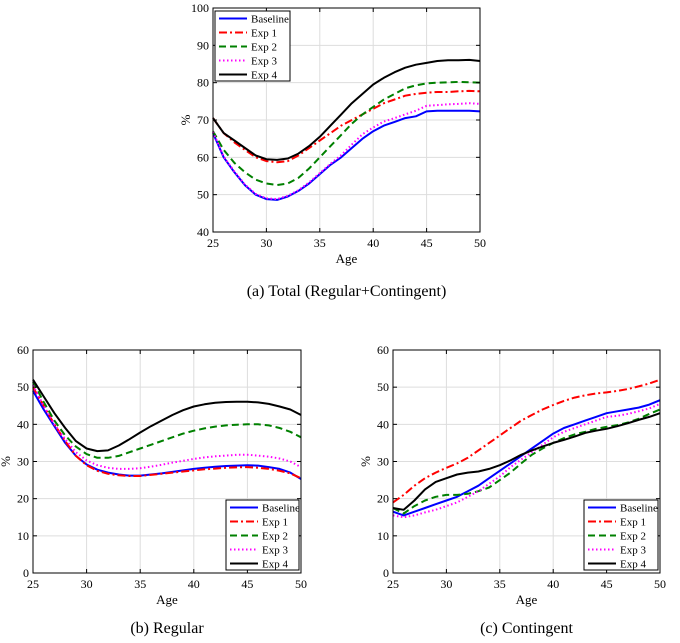 The width and height of the screenshot is (680, 643). What do you see at coordinates (347, 291) in the screenshot?
I see `chart-caption: (a) Total (Regular+Contingent)` at bounding box center [347, 291].